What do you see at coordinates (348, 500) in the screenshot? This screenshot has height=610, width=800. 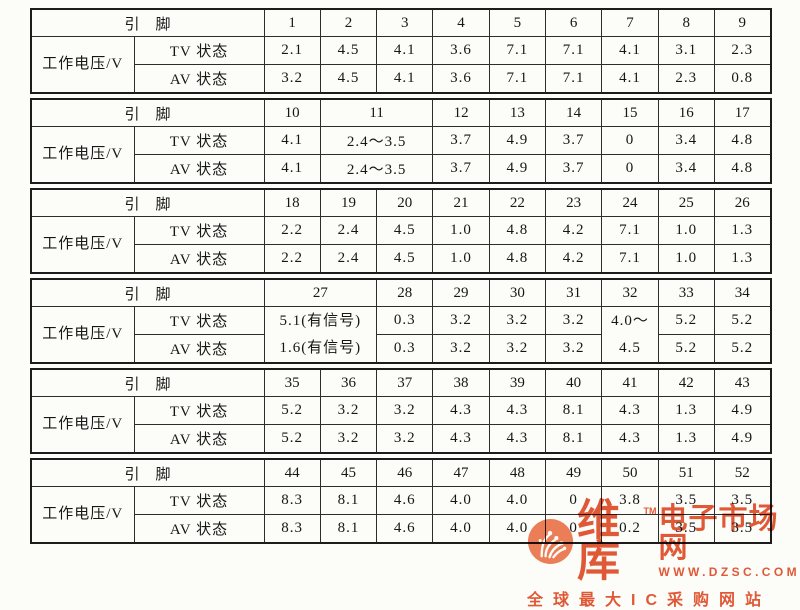 I see `tv-voltage-value: 8.1` at bounding box center [348, 500].